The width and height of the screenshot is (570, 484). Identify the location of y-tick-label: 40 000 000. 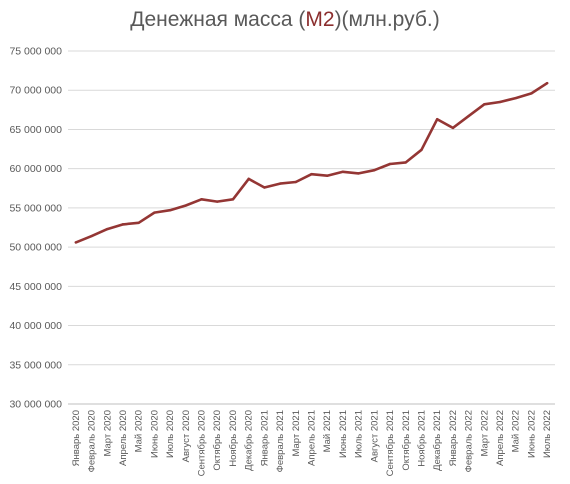
(35, 326).